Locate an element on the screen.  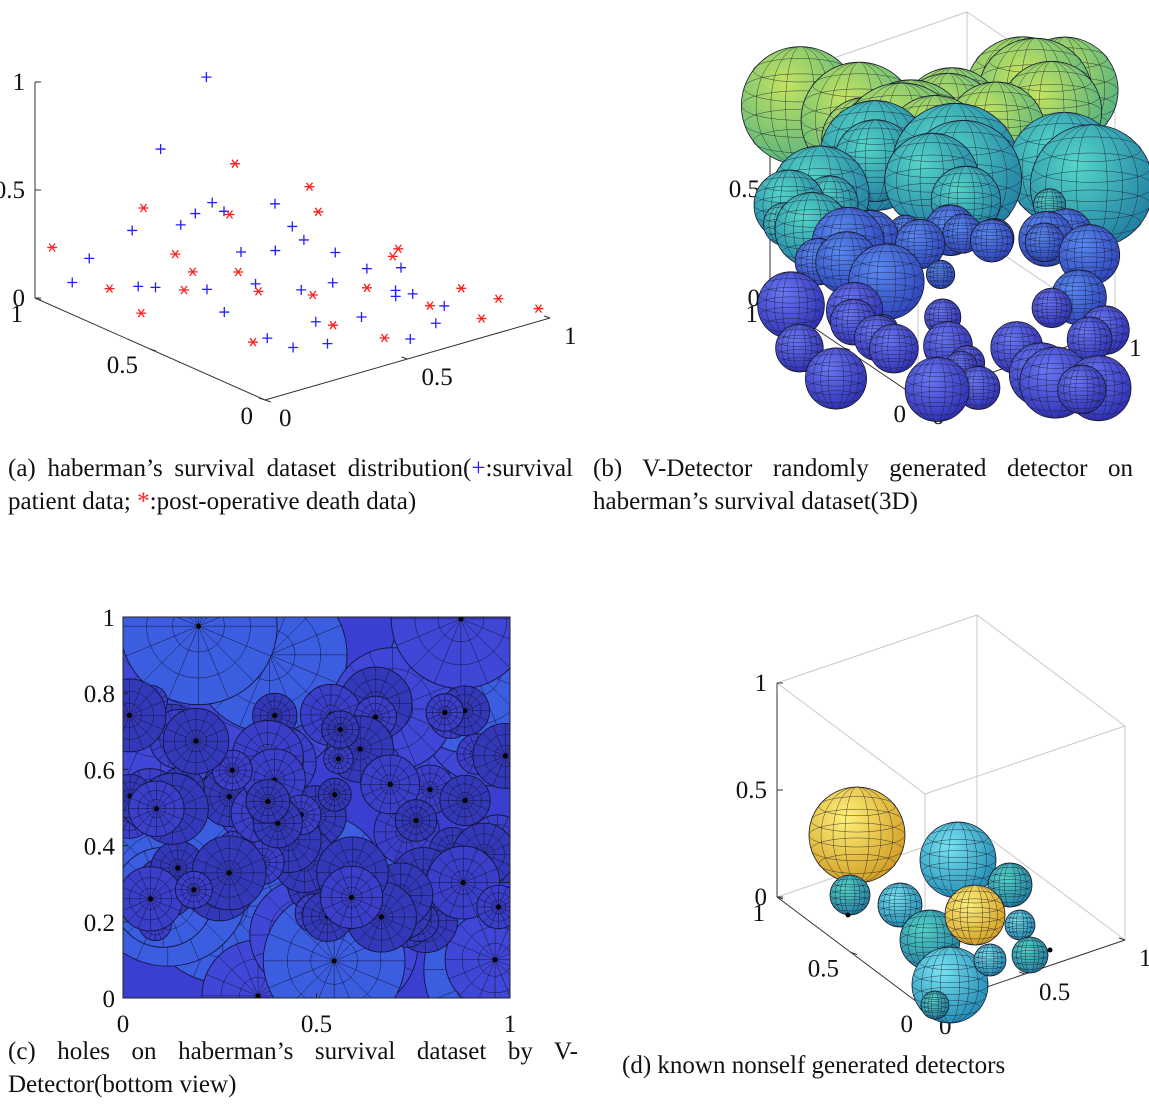
x-tick is located at coordinates (404, 358).